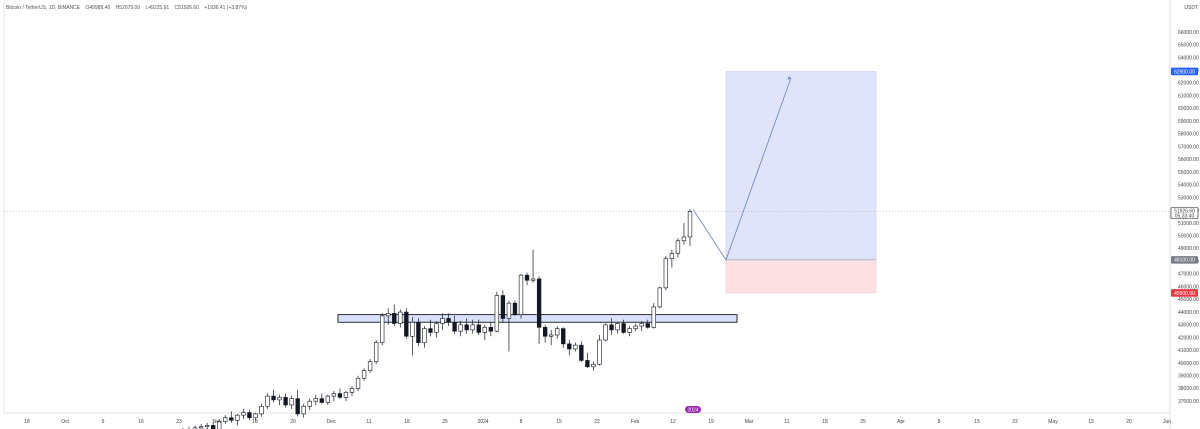 Image resolution: width=1200 pixels, height=429 pixels. I want to click on time-tick-label: 22, so click(597, 422).